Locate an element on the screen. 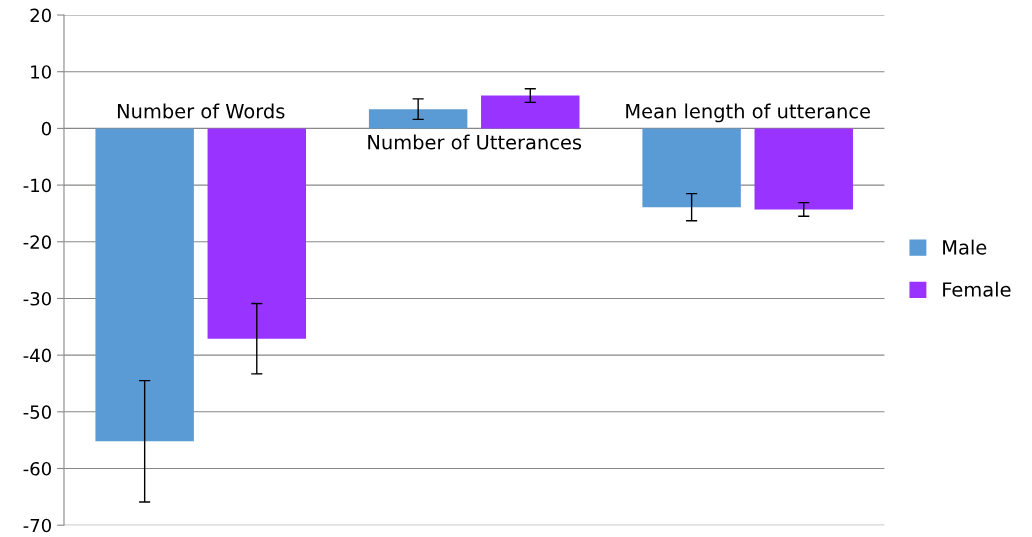 The width and height of the screenshot is (1032, 537). y-tick-label: -60 is located at coordinates (37, 468).